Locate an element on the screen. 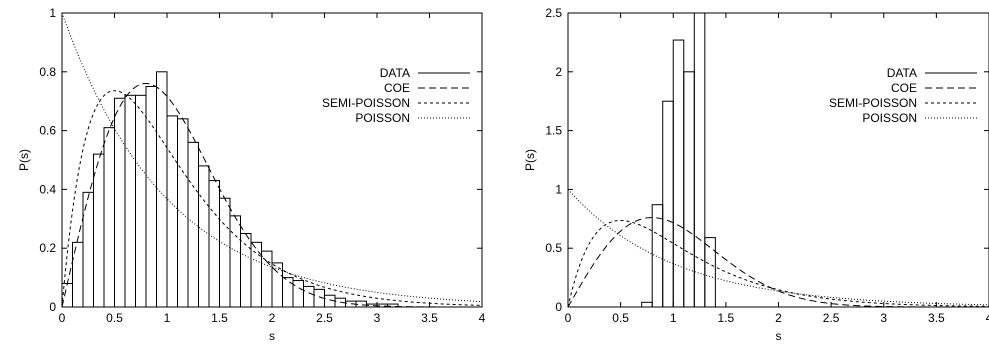 This screenshot has height=354, width=989. y-tick-label: 1.5 is located at coordinates (553, 131).